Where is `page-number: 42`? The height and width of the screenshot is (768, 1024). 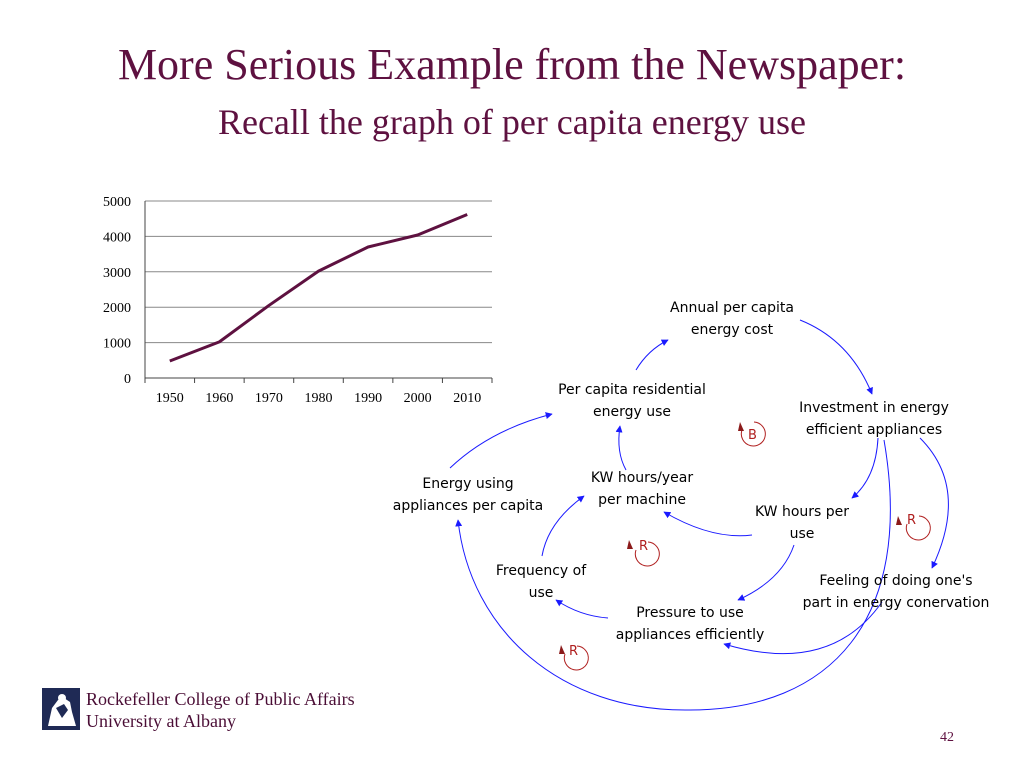 page-number: 42 is located at coordinates (947, 737).